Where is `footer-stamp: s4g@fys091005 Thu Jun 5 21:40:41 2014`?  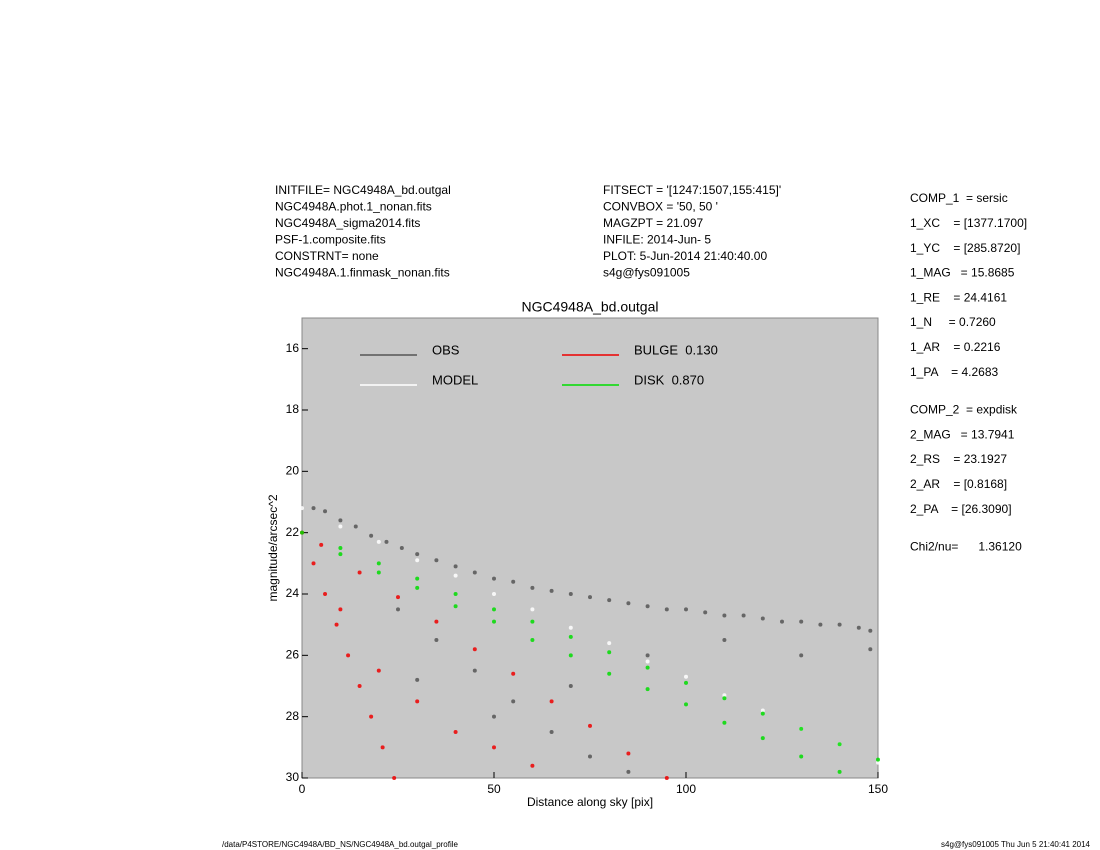
footer-stamp: s4g@fys091005 Thu Jun 5 21:40:41 2014 is located at coordinates (1016, 844).